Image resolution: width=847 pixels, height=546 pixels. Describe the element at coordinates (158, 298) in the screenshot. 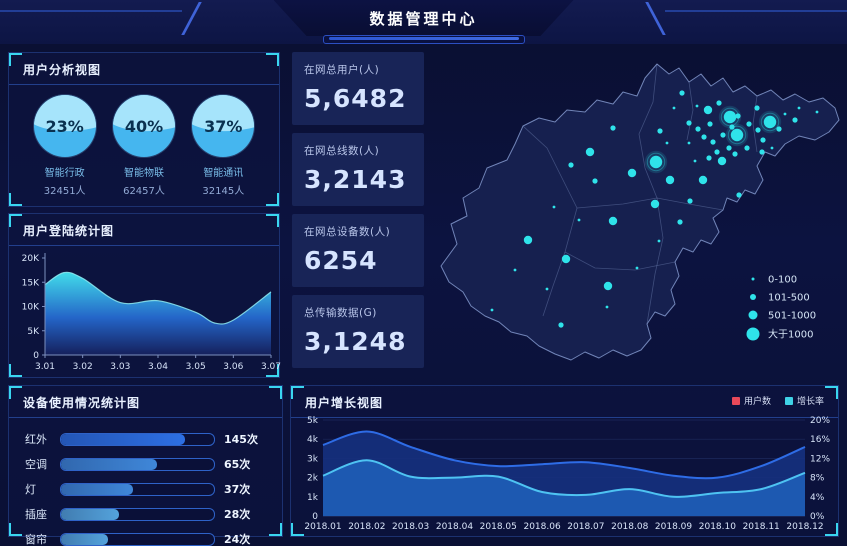

I see `login-line` at that location.